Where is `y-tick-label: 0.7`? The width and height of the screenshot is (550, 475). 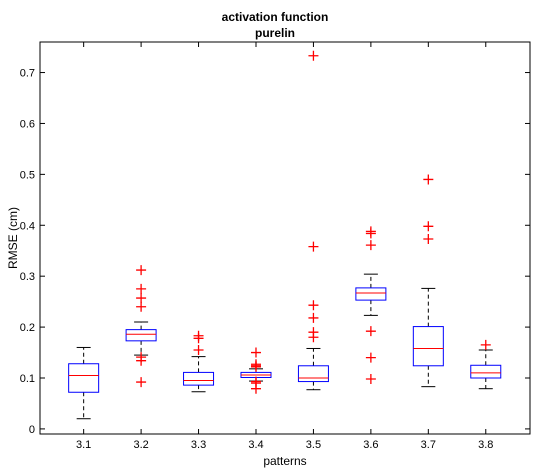
y-tick-label: 0.7 is located at coordinates (27, 74).